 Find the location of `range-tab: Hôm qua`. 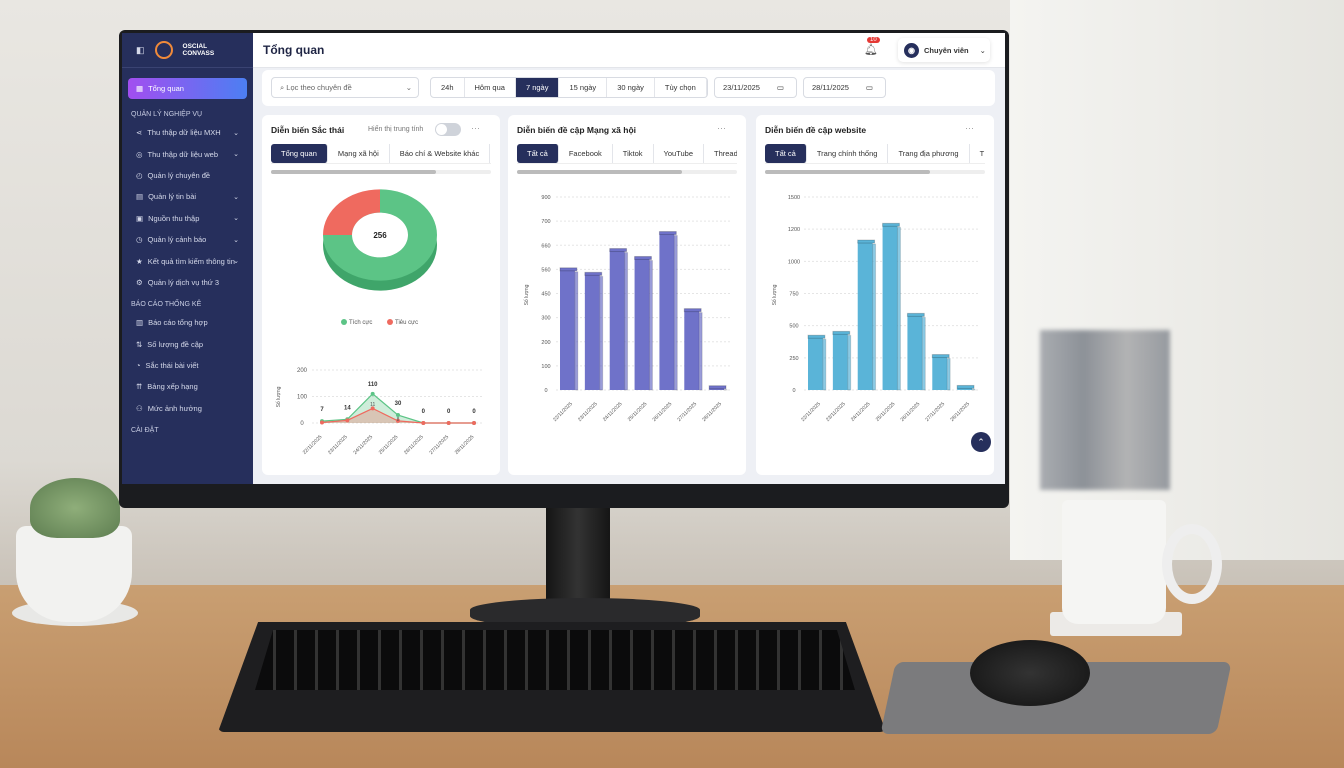

range-tab: Hôm qua is located at coordinates (490, 87).